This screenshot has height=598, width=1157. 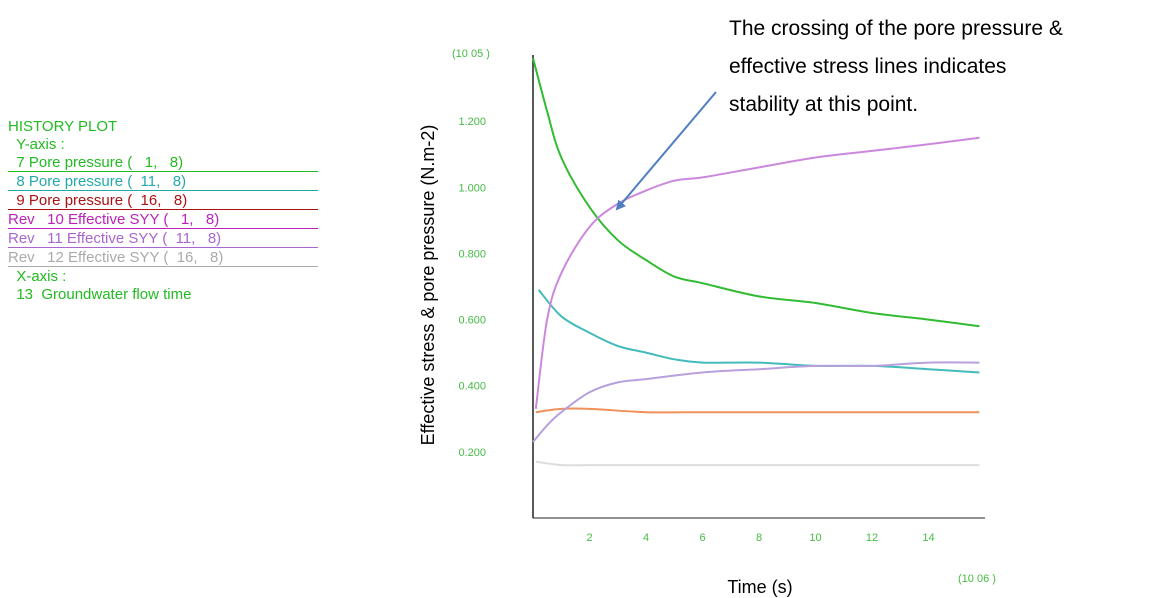 I want to click on y-tick-label: 0.400, so click(x=472, y=387).